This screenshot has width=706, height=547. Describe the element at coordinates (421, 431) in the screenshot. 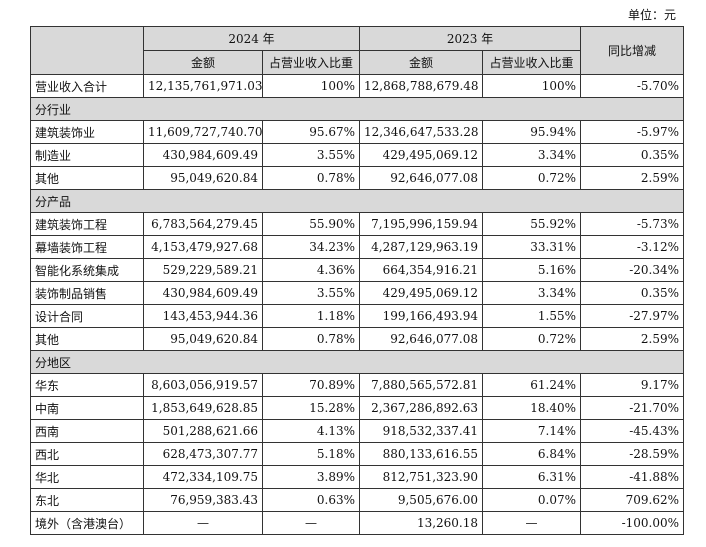

I see `amount-2023-cell: 918,532,337.41` at that location.